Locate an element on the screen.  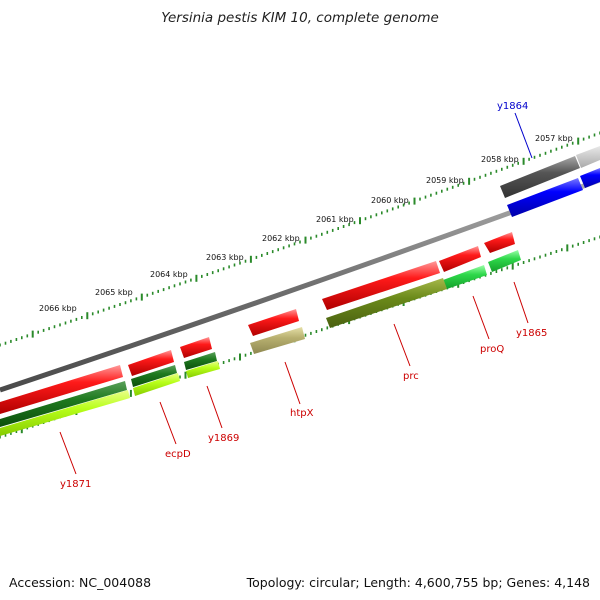
gene-arrow-htpX is located at coordinates (273, 322).